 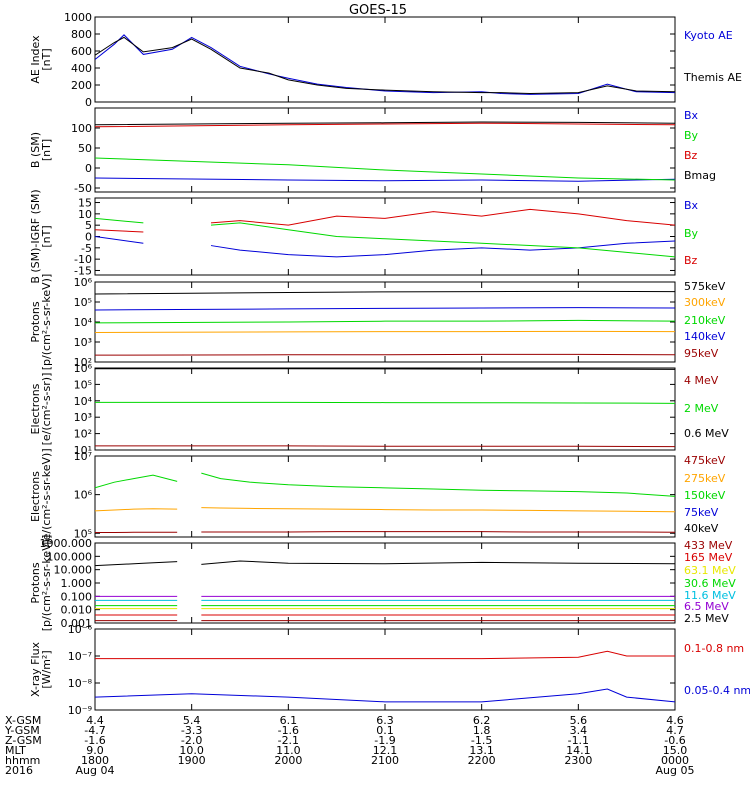 What do you see at coordinates (706, 433) in the screenshot?
I see `legend-entry: 0.6 MeV` at bounding box center [706, 433].